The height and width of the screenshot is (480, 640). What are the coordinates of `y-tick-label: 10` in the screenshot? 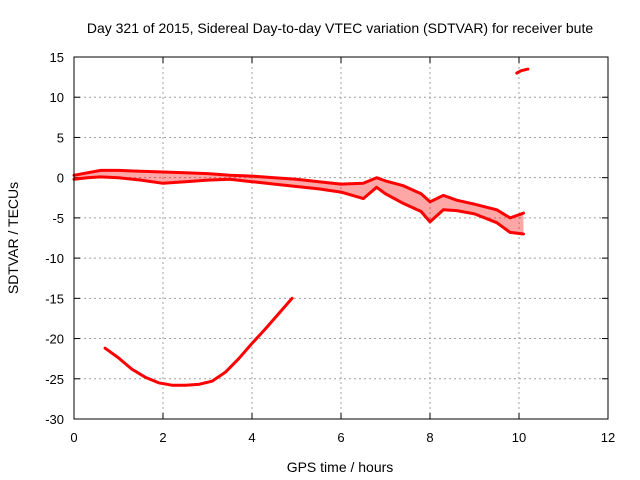 It's located at (57, 97).